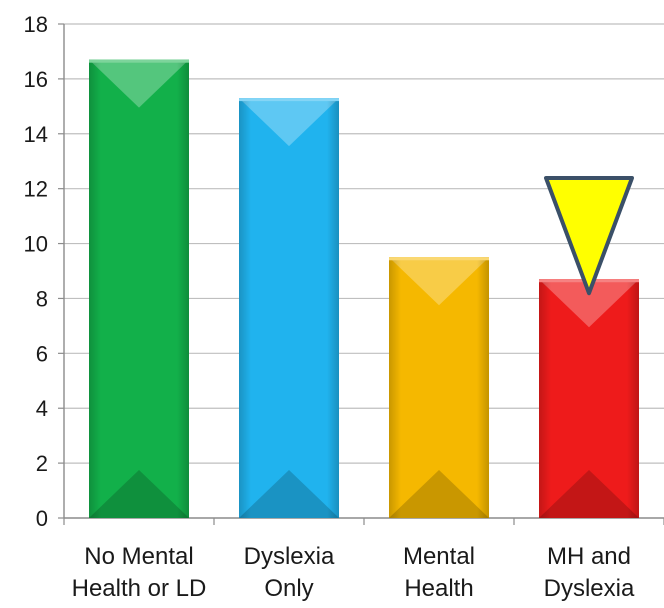  What do you see at coordinates (139, 588) in the screenshot?
I see `x-category-label: Health or LD` at bounding box center [139, 588].